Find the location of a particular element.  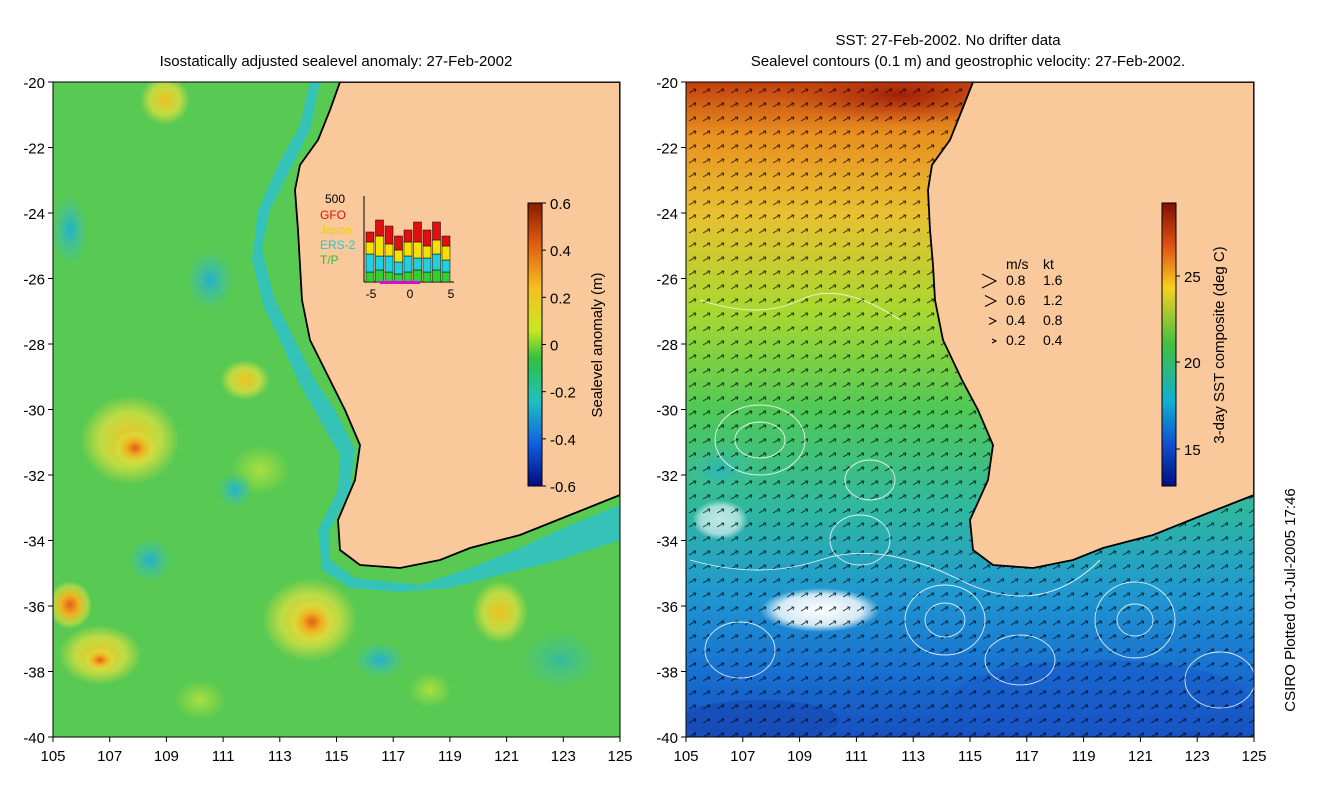

velocity-kt-value: 0.4 is located at coordinates (1053, 340).